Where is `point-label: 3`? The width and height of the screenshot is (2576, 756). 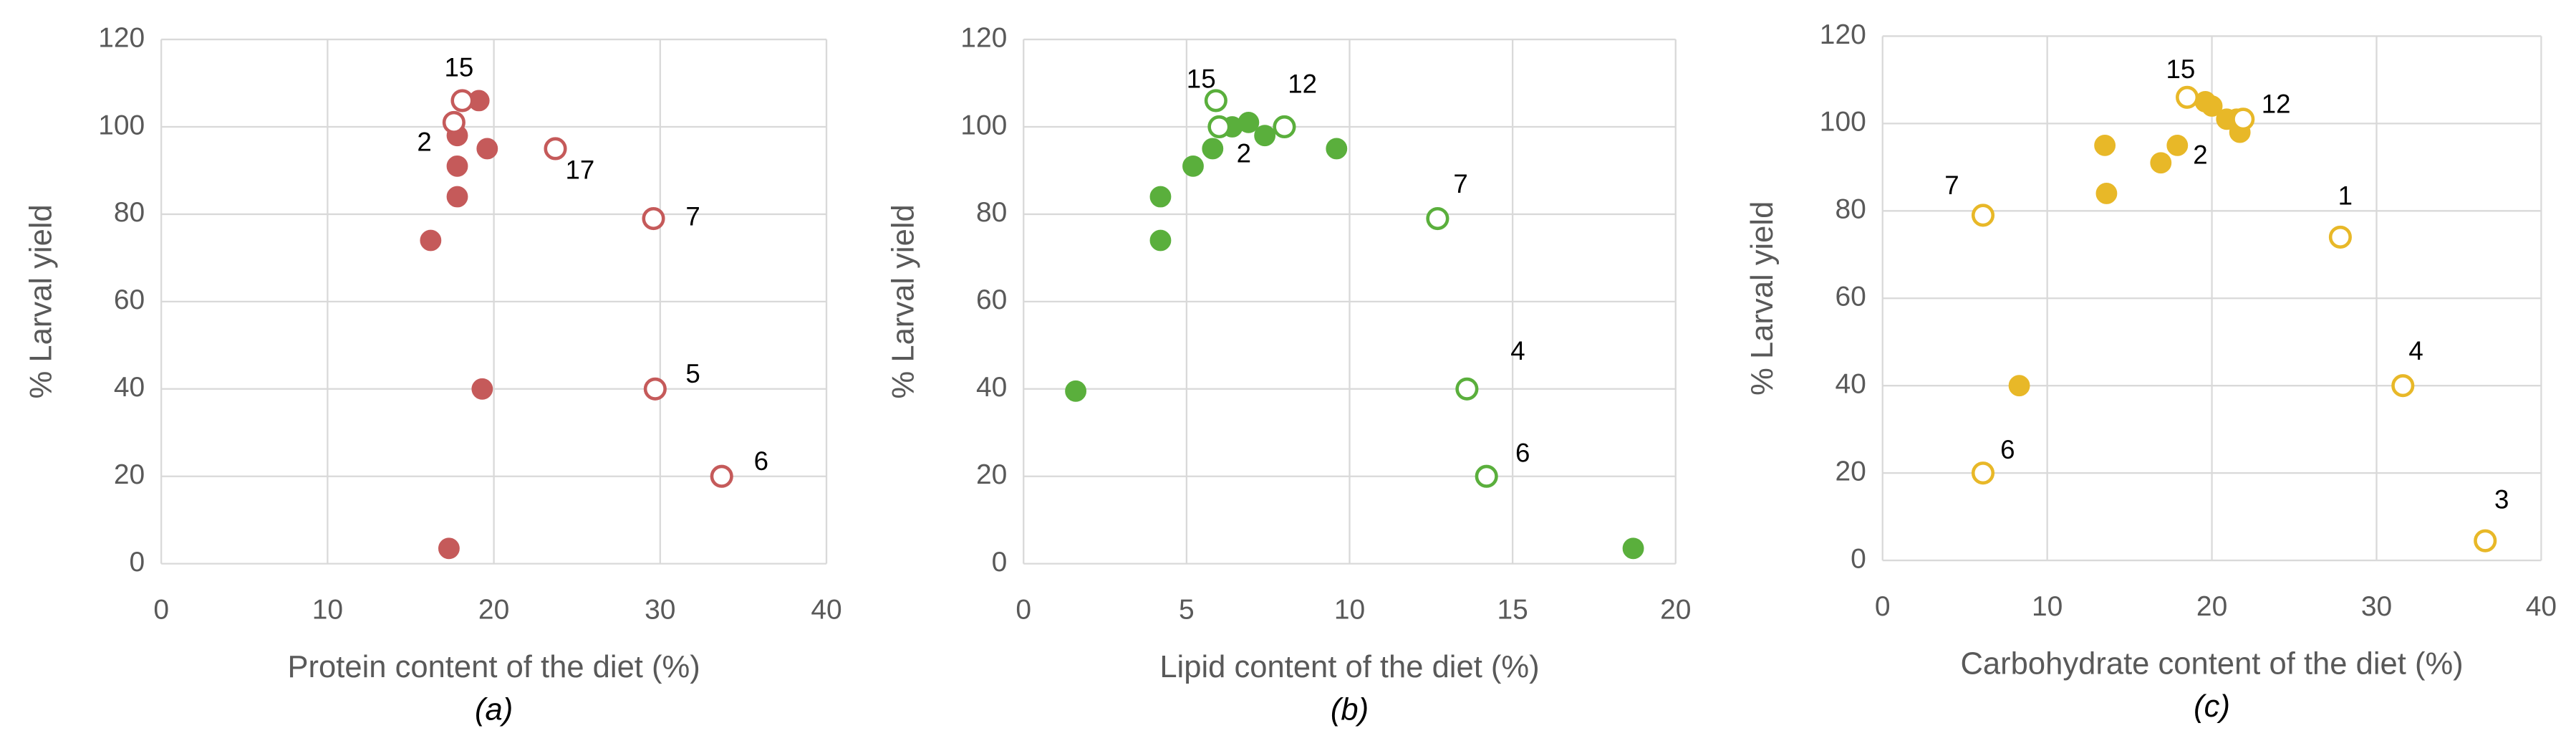 point-label: 3 is located at coordinates (2501, 499).